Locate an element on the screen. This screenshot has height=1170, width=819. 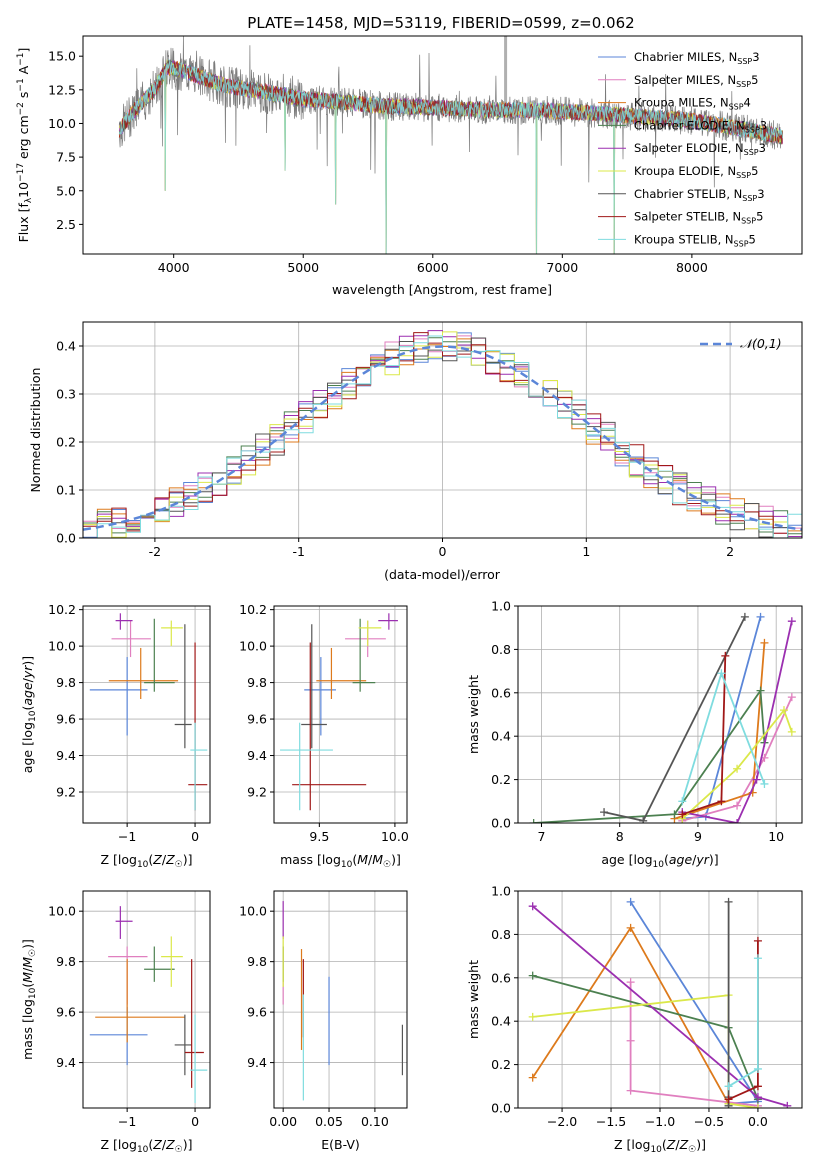
panel-ebv-mass: 0.00 0.05 0.10 9.4 9.6 9.8 10.0 E(B-V) is located at coordinates (323, 1021).